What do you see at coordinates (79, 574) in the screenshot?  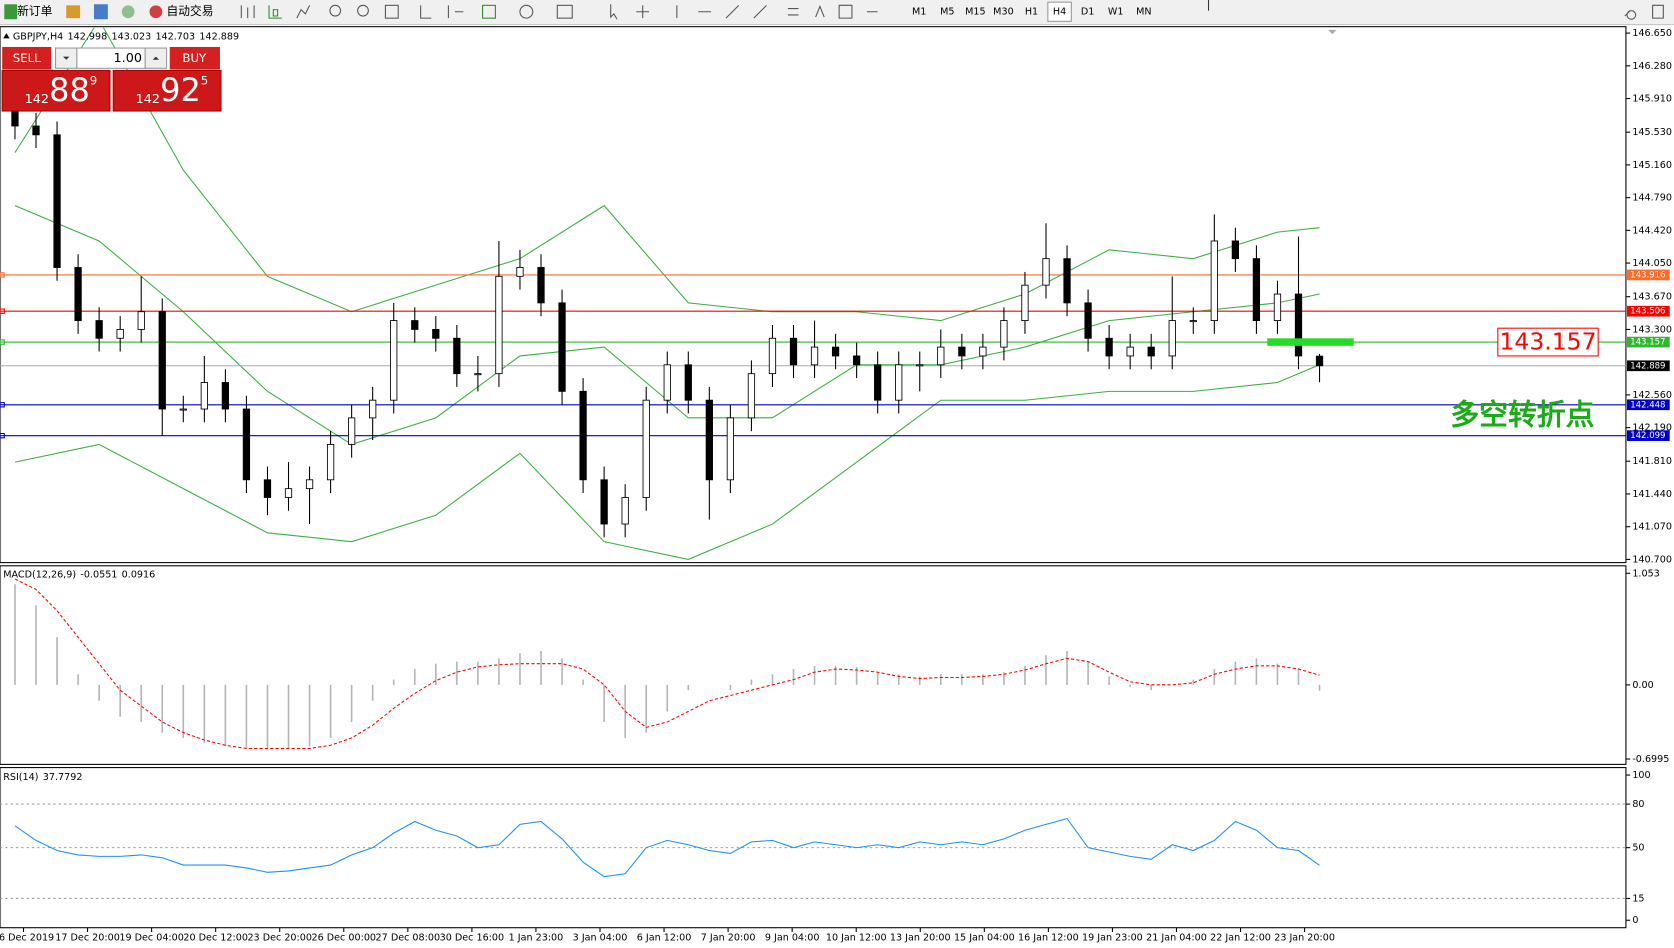 I see `macd-header: MACD(12,26,9) -0.0551 0.0916` at bounding box center [79, 574].